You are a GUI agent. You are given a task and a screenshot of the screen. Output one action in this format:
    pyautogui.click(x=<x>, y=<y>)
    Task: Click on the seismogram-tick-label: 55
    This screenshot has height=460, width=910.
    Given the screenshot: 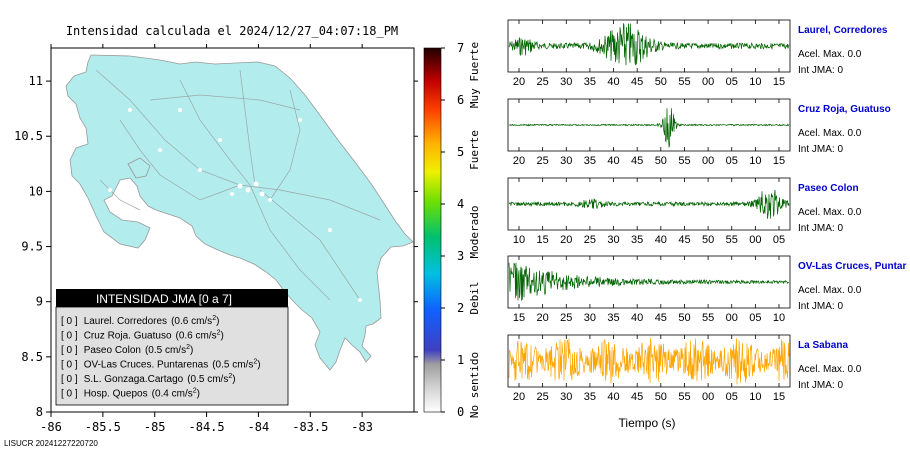 What is the action you would take?
    pyautogui.click(x=684, y=161)
    